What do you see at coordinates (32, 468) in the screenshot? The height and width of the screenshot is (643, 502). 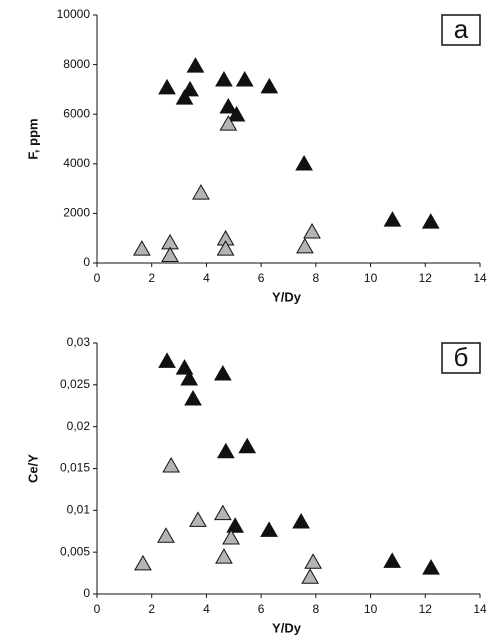 I see `y-axis-title: Ce/Y` at bounding box center [32, 468].